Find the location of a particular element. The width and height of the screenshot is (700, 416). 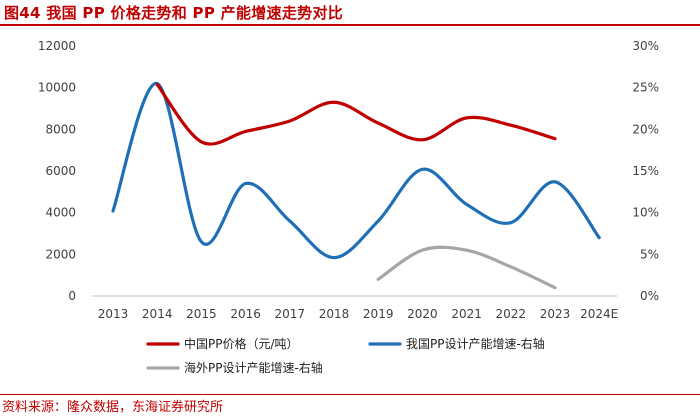

y-left-tick-label: 8000 is located at coordinates (60, 129).